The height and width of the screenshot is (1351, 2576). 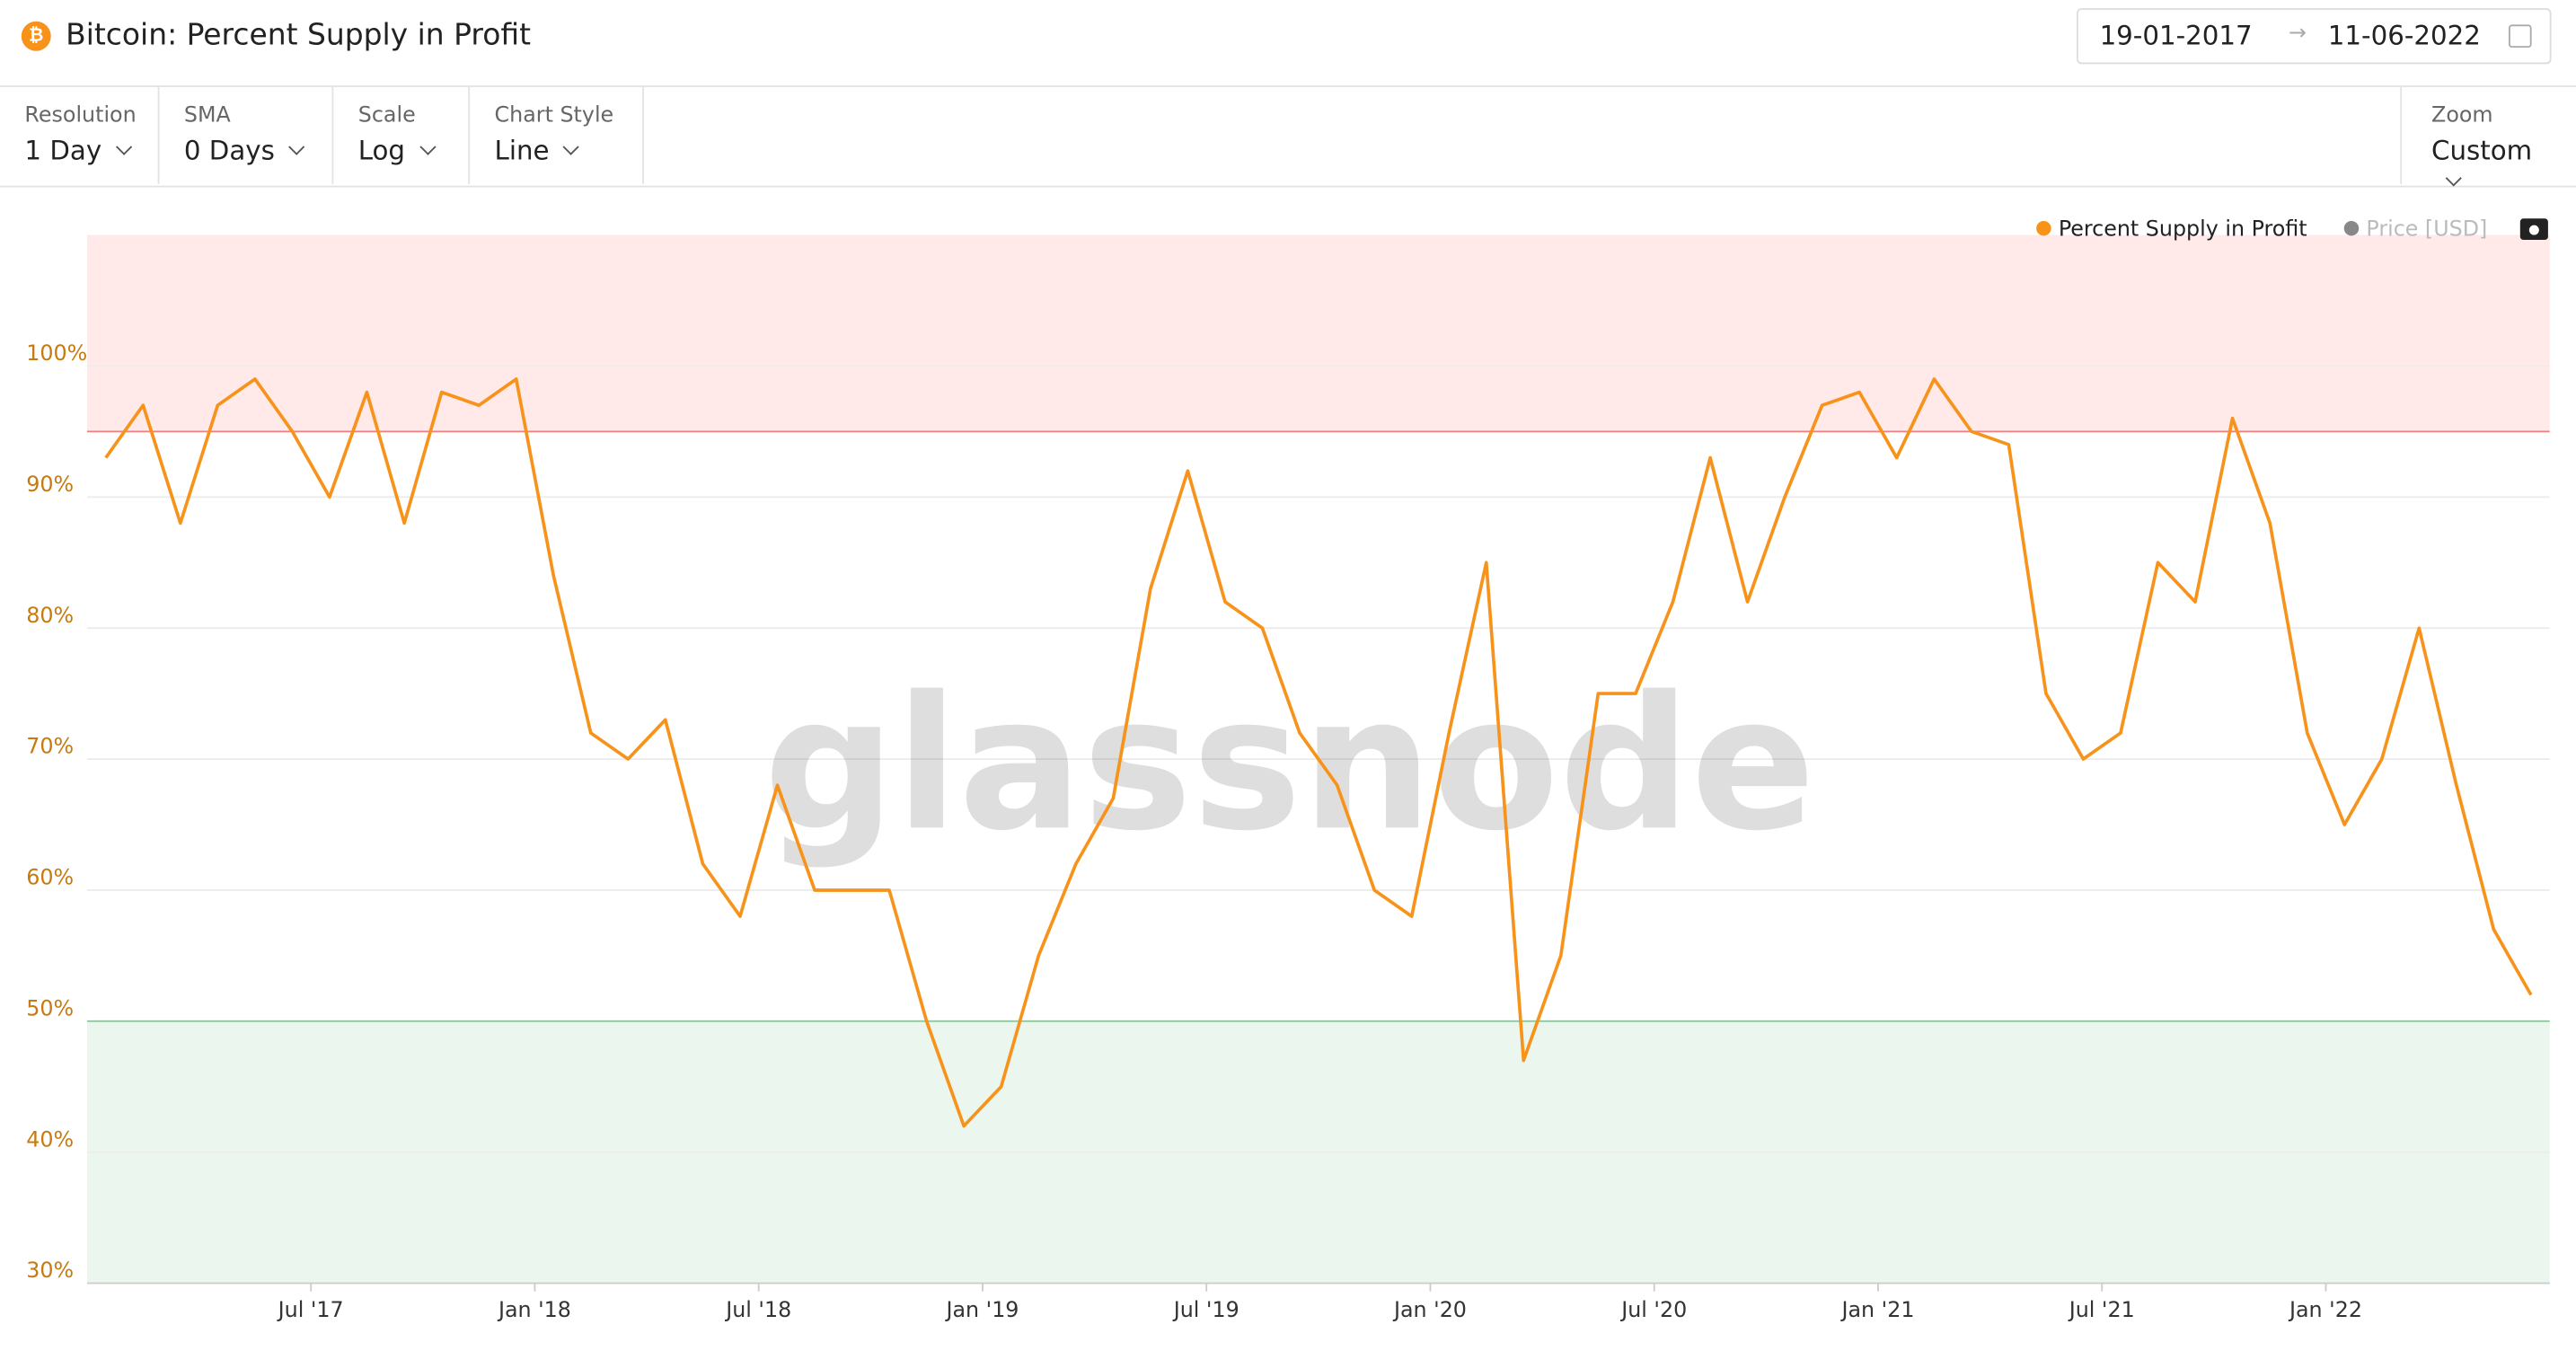 I want to click on x-tick-label: Jan '20, so click(x=1429, y=1309).